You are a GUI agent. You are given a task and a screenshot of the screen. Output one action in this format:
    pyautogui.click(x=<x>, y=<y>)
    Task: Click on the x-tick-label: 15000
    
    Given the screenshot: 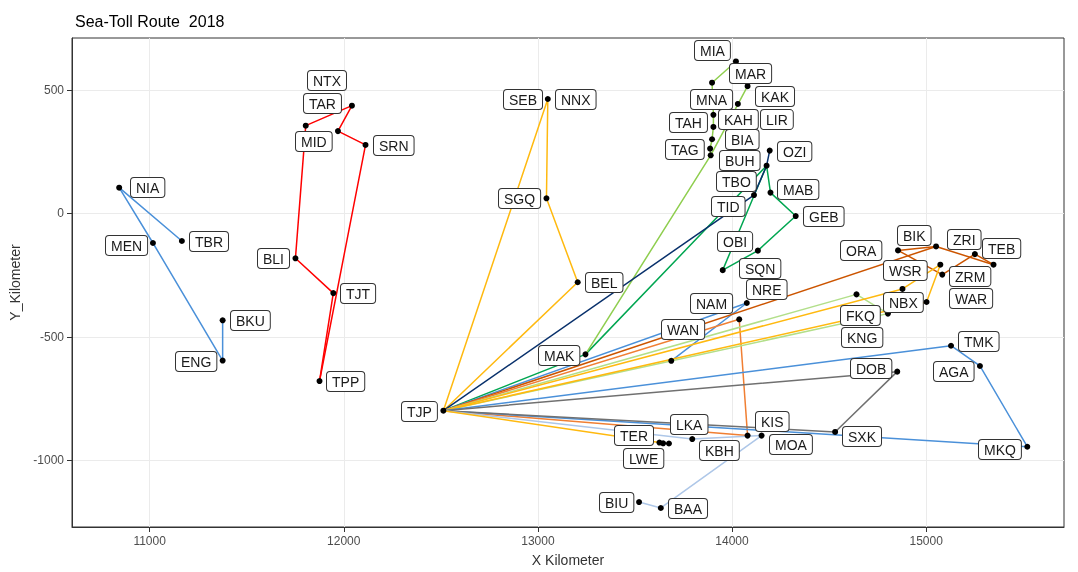 What is the action you would take?
    pyautogui.click(x=926, y=541)
    